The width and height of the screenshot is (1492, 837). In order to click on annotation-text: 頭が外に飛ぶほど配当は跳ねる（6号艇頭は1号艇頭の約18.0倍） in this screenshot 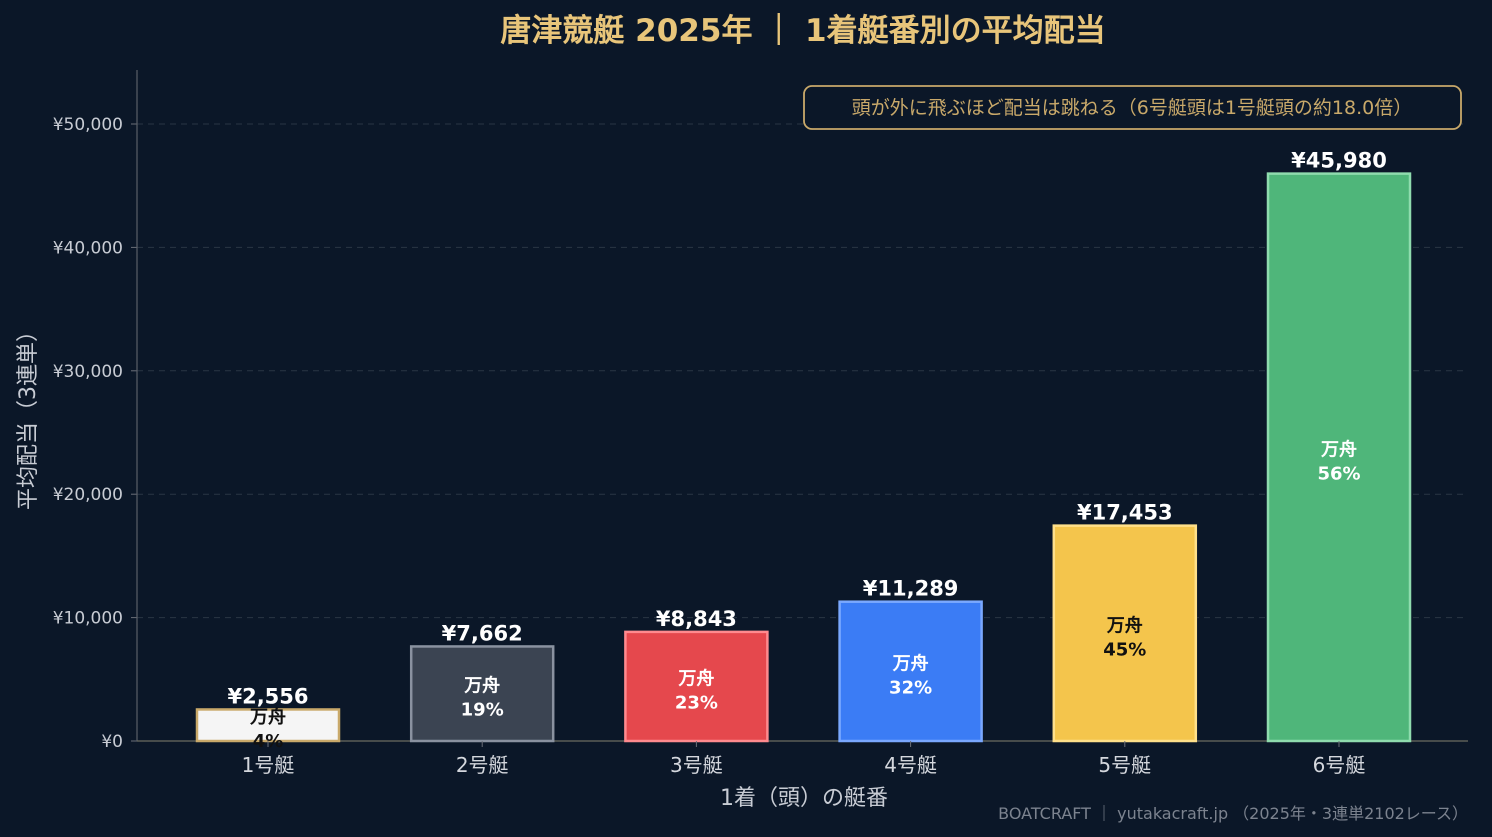, I will do `click(1132, 108)`.